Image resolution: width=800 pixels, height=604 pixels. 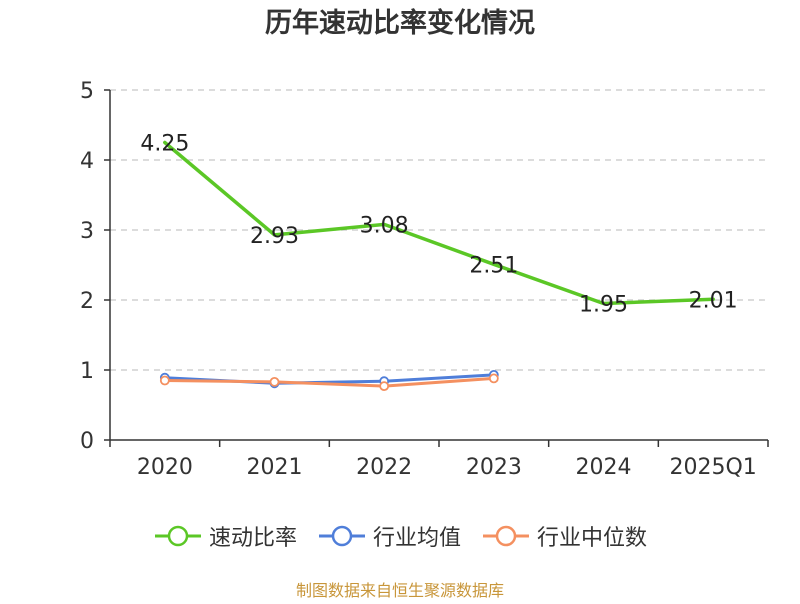 What do you see at coordinates (399, 590) in the screenshot?
I see `source-note: 制图数据来自恒生聚源数据库` at bounding box center [399, 590].